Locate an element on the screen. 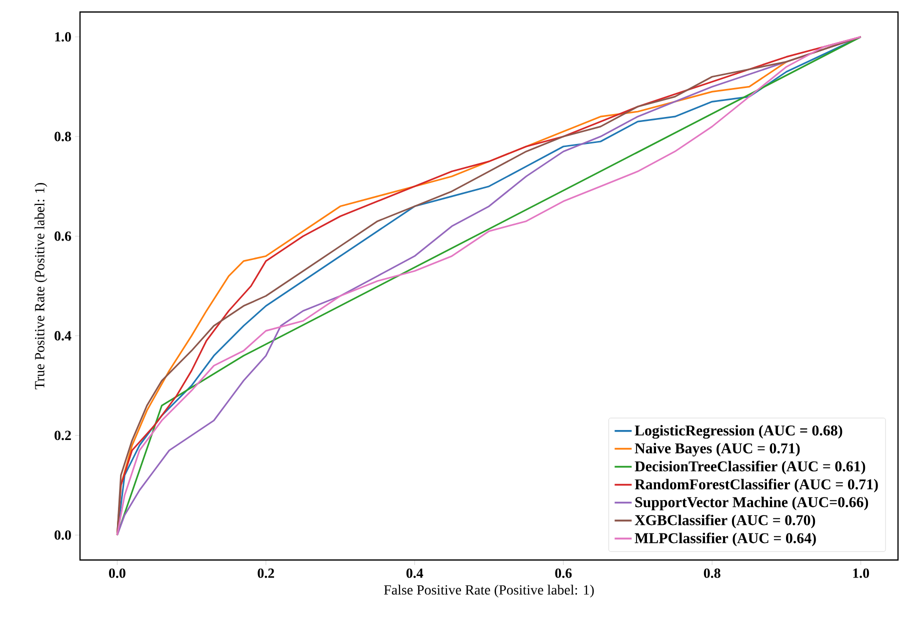 The height and width of the screenshot is (618, 906). legend-label: DecisionTreeClassifier (AUC = 0.61) is located at coordinates (750, 467).